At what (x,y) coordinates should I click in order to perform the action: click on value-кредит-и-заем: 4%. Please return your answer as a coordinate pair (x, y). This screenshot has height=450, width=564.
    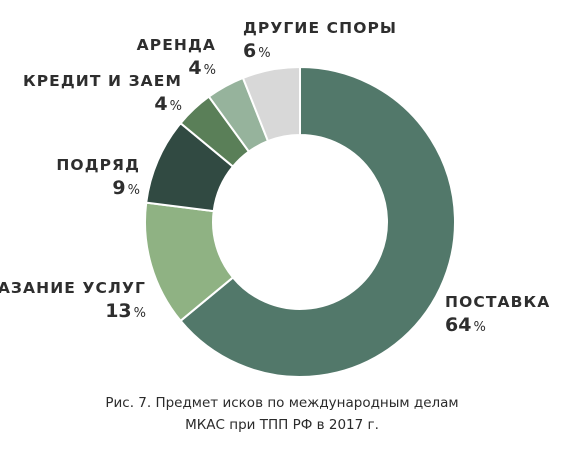
    Looking at the image, I should click on (168, 104).